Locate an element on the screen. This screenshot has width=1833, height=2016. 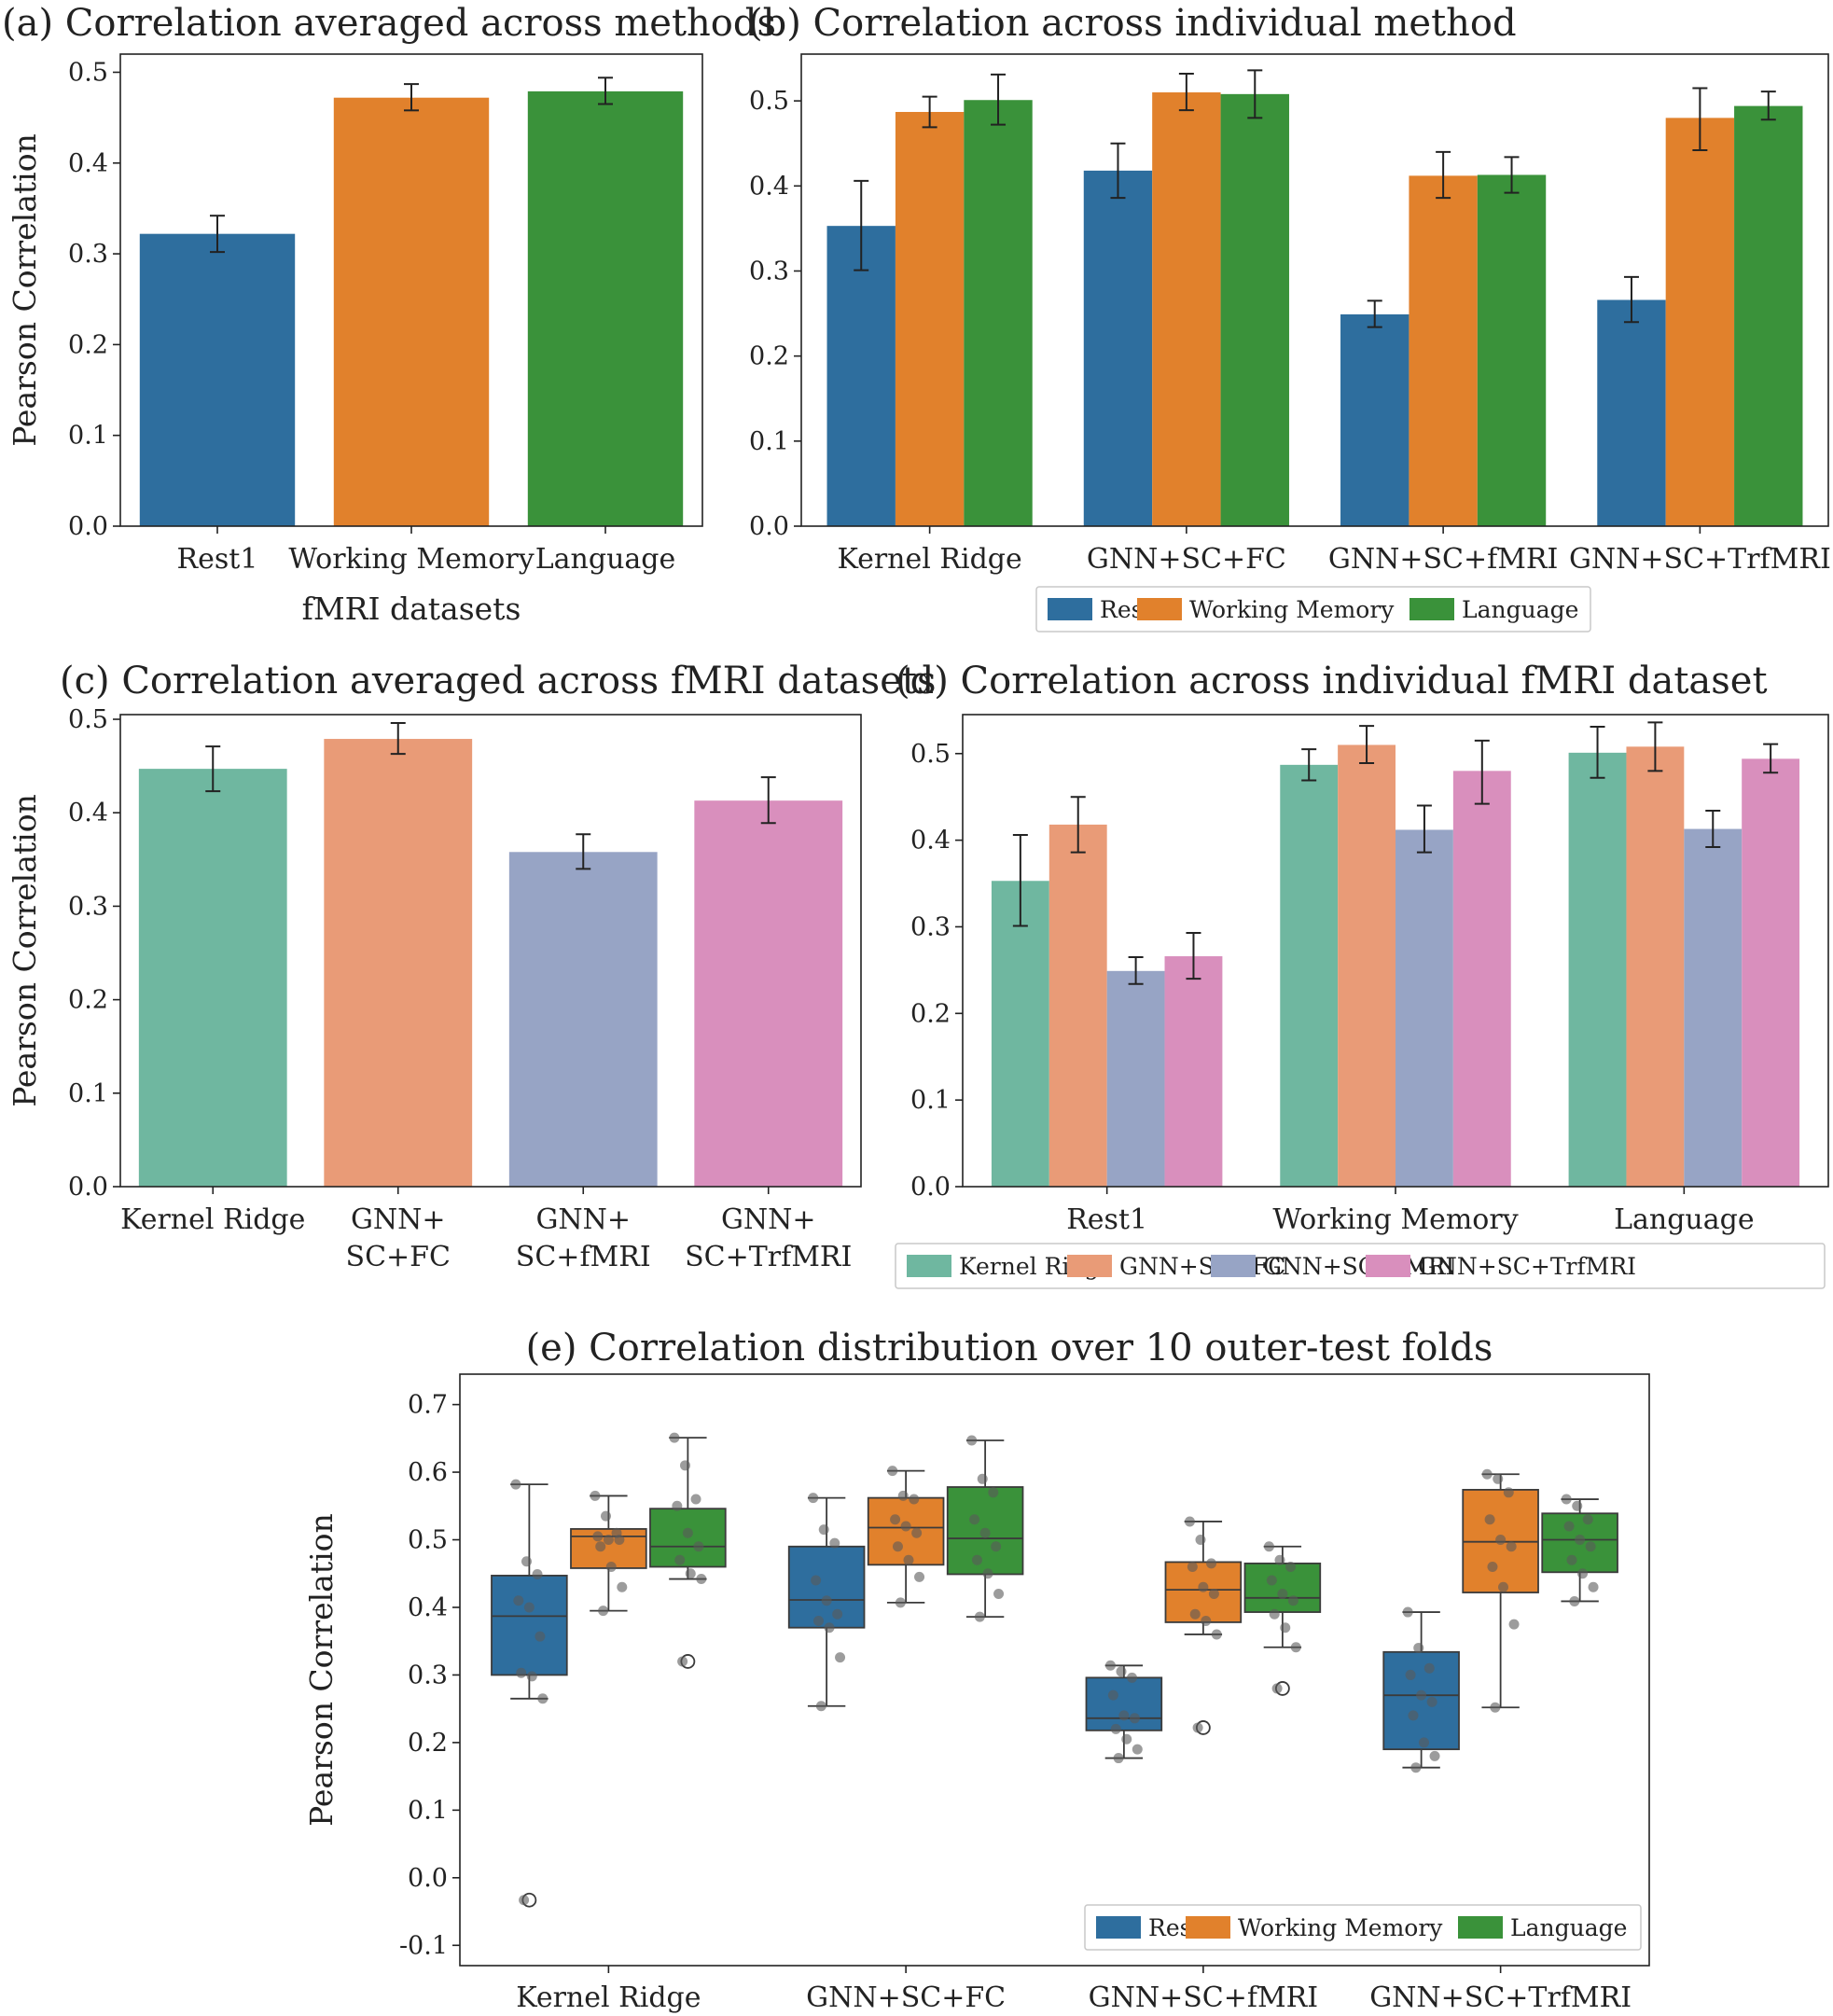
panel-a-title: (a) Correlation averaged across methods is located at coordinates (389, 24).